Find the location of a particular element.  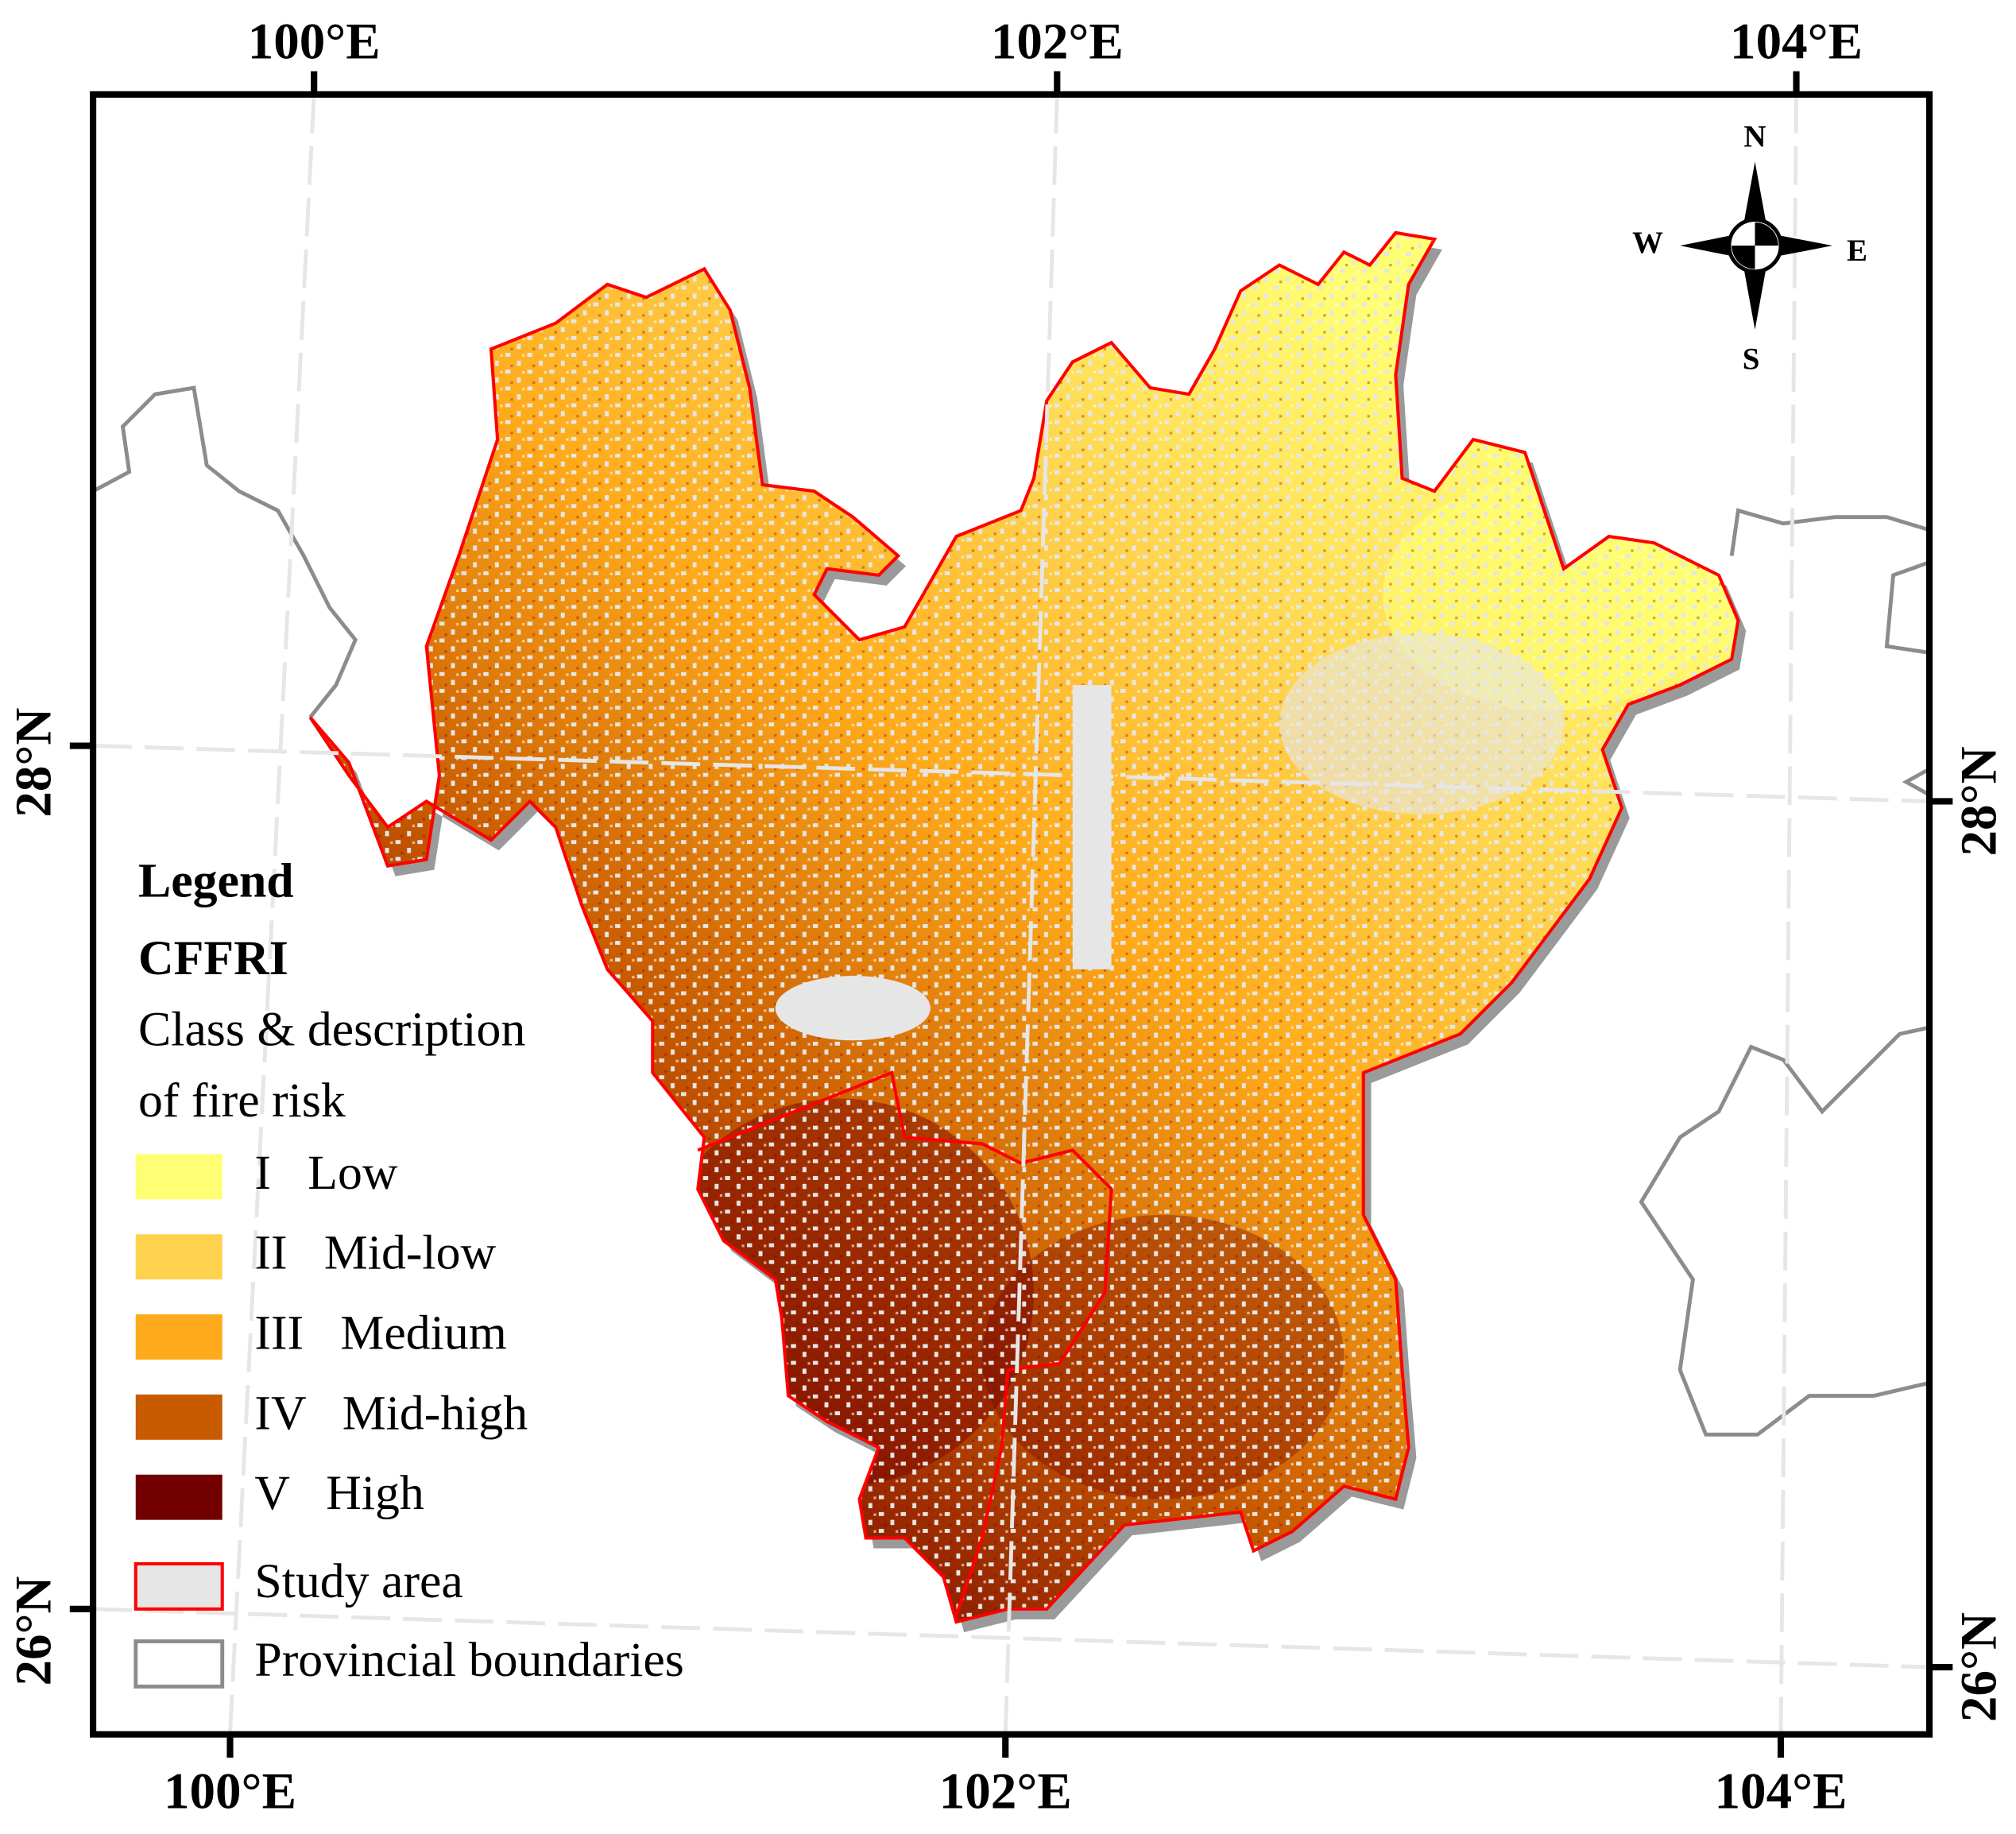

legend-index: CFFRI is located at coordinates (213, 958).